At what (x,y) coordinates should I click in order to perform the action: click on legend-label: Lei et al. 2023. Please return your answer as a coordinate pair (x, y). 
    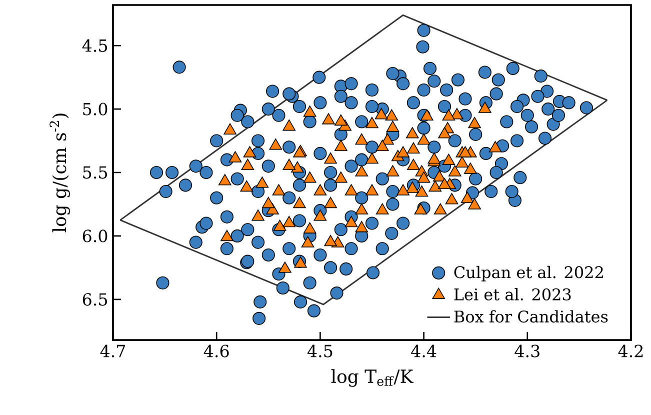
    Looking at the image, I should click on (512, 294).